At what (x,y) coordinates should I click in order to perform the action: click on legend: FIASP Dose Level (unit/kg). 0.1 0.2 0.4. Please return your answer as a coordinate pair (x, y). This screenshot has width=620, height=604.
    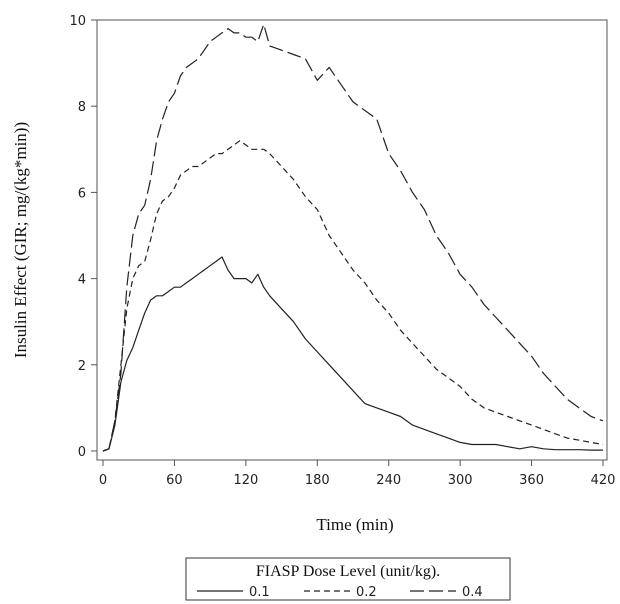
    Looking at the image, I should click on (348, 579).